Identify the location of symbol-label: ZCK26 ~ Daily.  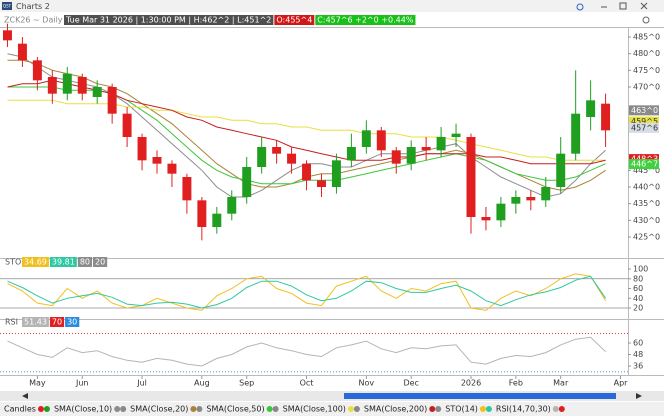
(33, 20).